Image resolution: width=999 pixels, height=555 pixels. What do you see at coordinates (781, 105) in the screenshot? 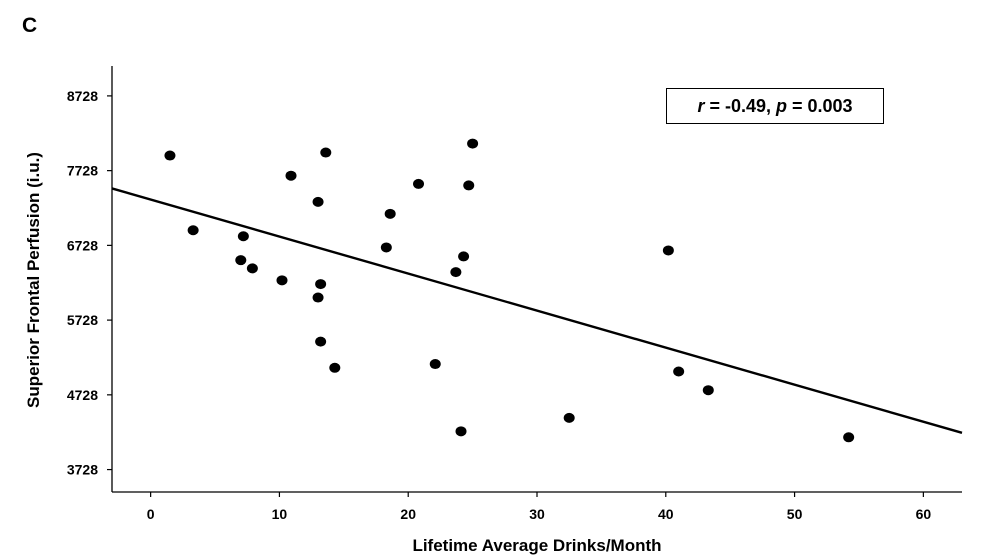
I see `p-symbol: p` at bounding box center [781, 105].